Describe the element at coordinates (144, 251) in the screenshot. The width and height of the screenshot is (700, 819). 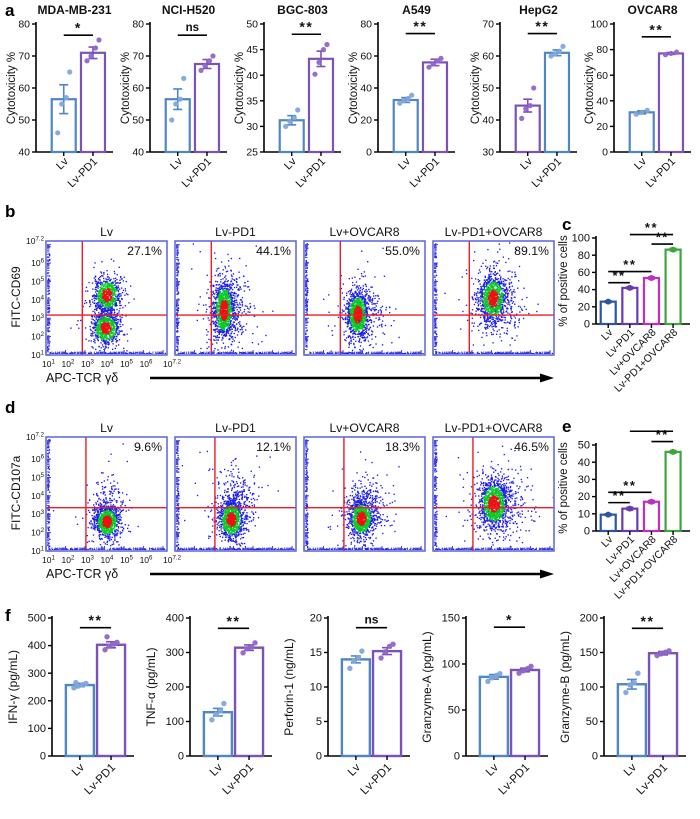
I see `svg-text: 27.1%` at that location.